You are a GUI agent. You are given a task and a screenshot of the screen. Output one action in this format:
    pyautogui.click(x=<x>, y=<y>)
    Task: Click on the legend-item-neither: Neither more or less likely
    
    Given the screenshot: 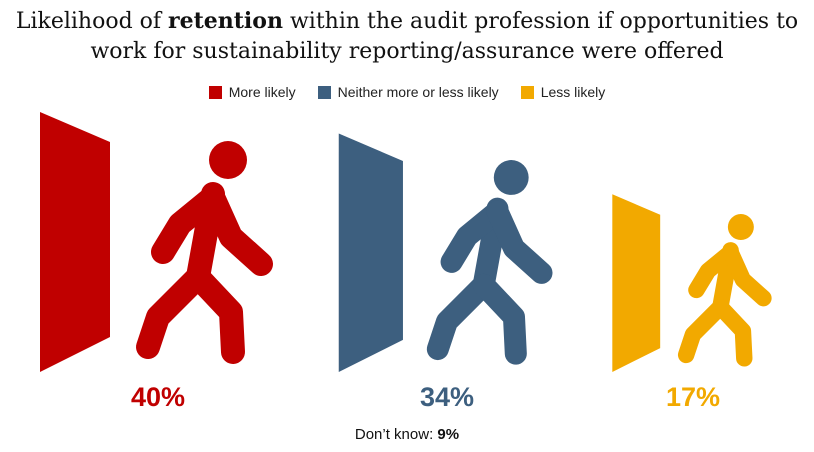 What is the action you would take?
    pyautogui.click(x=408, y=92)
    